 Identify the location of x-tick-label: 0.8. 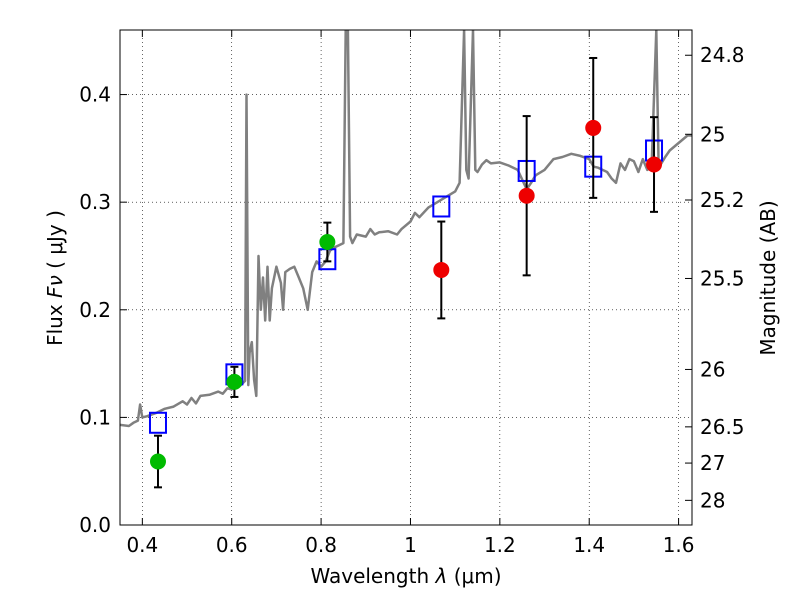
(321, 545).